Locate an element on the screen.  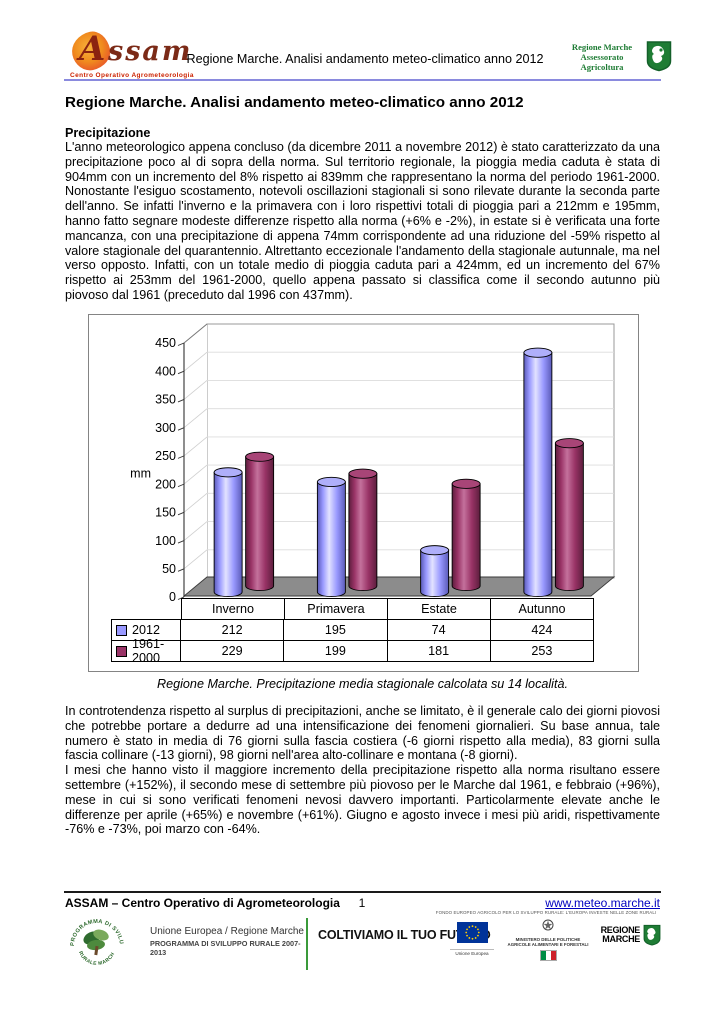
y-axis-tick-label: 50 is located at coordinates (169, 569).